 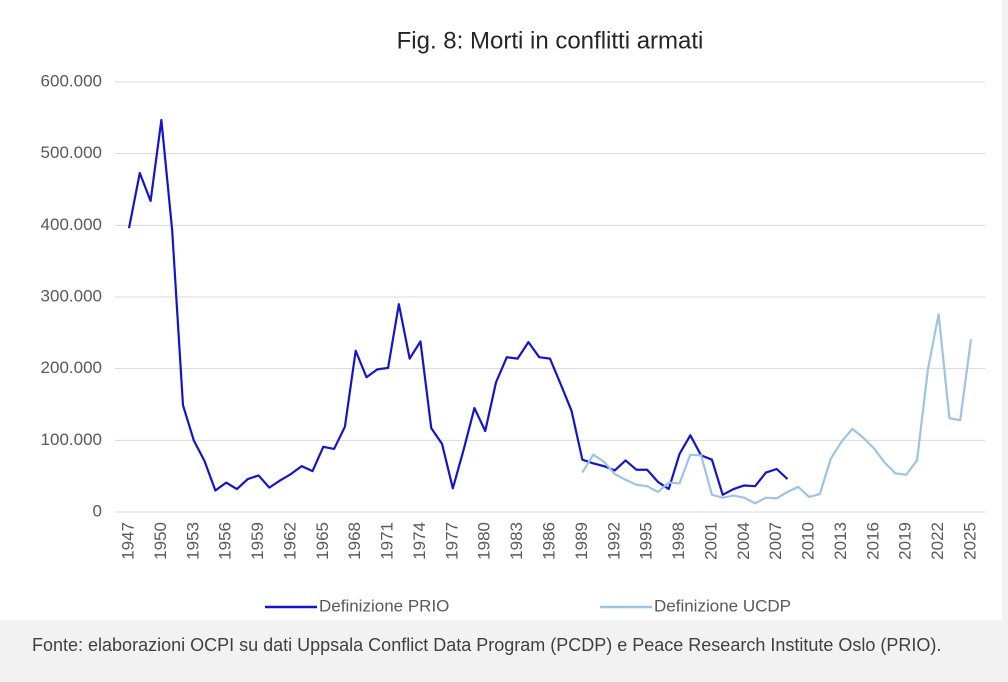 What do you see at coordinates (969, 541) in the screenshot?
I see `x-tick-label: 2025` at bounding box center [969, 541].